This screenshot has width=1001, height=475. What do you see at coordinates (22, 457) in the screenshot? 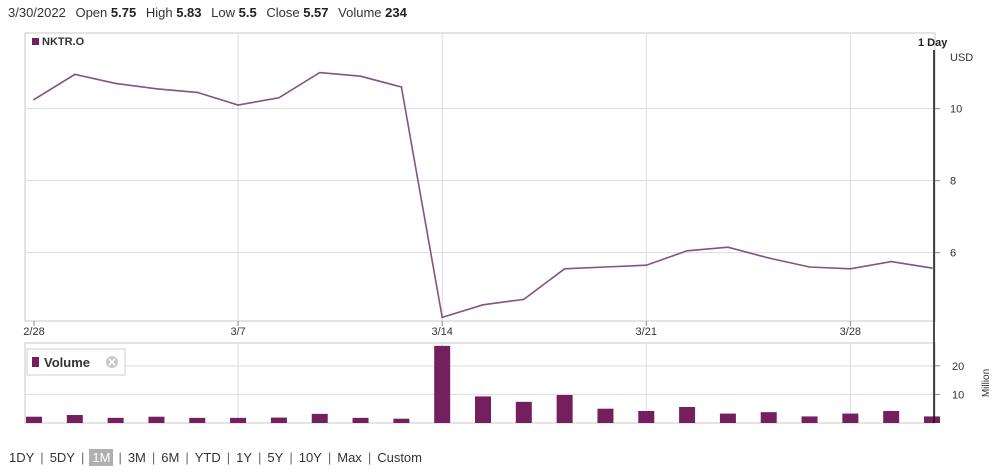
I see `range-option-1dy: 1DY` at bounding box center [22, 457].